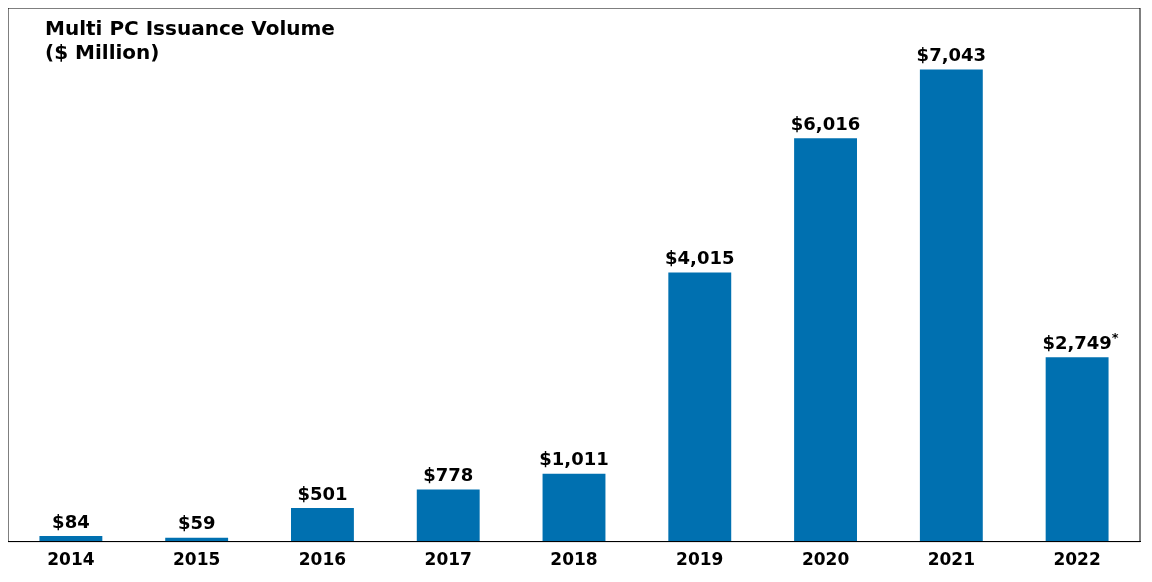 This screenshot has height=582, width=1152. What do you see at coordinates (574, 459) in the screenshot?
I see `data-label: $1,011` at bounding box center [574, 459].